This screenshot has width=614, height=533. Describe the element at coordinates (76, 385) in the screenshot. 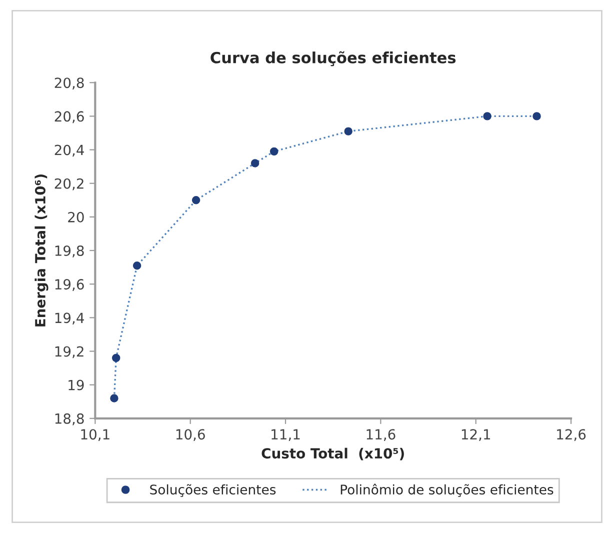

I see `y-tick-label: 19` at that location.